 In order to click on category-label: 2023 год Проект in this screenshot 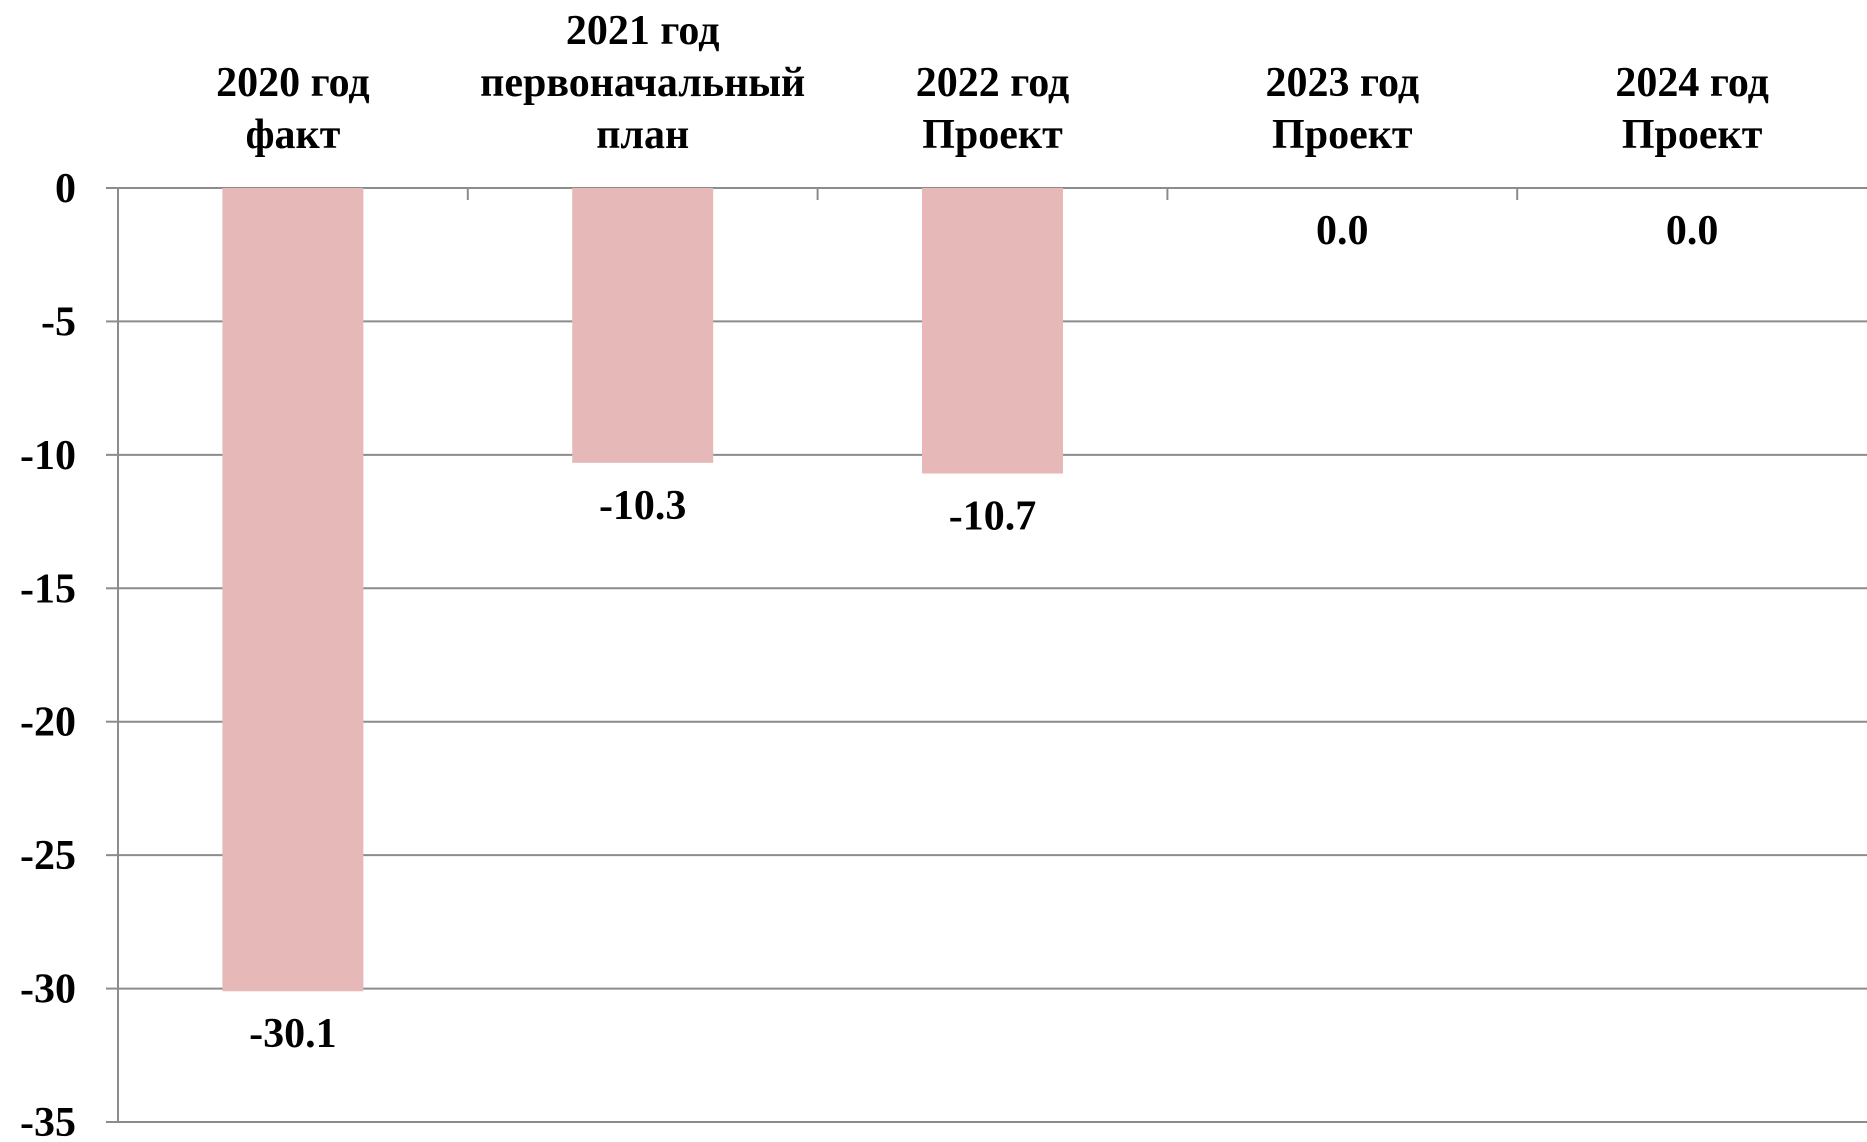, I will do `click(1343, 109)`.